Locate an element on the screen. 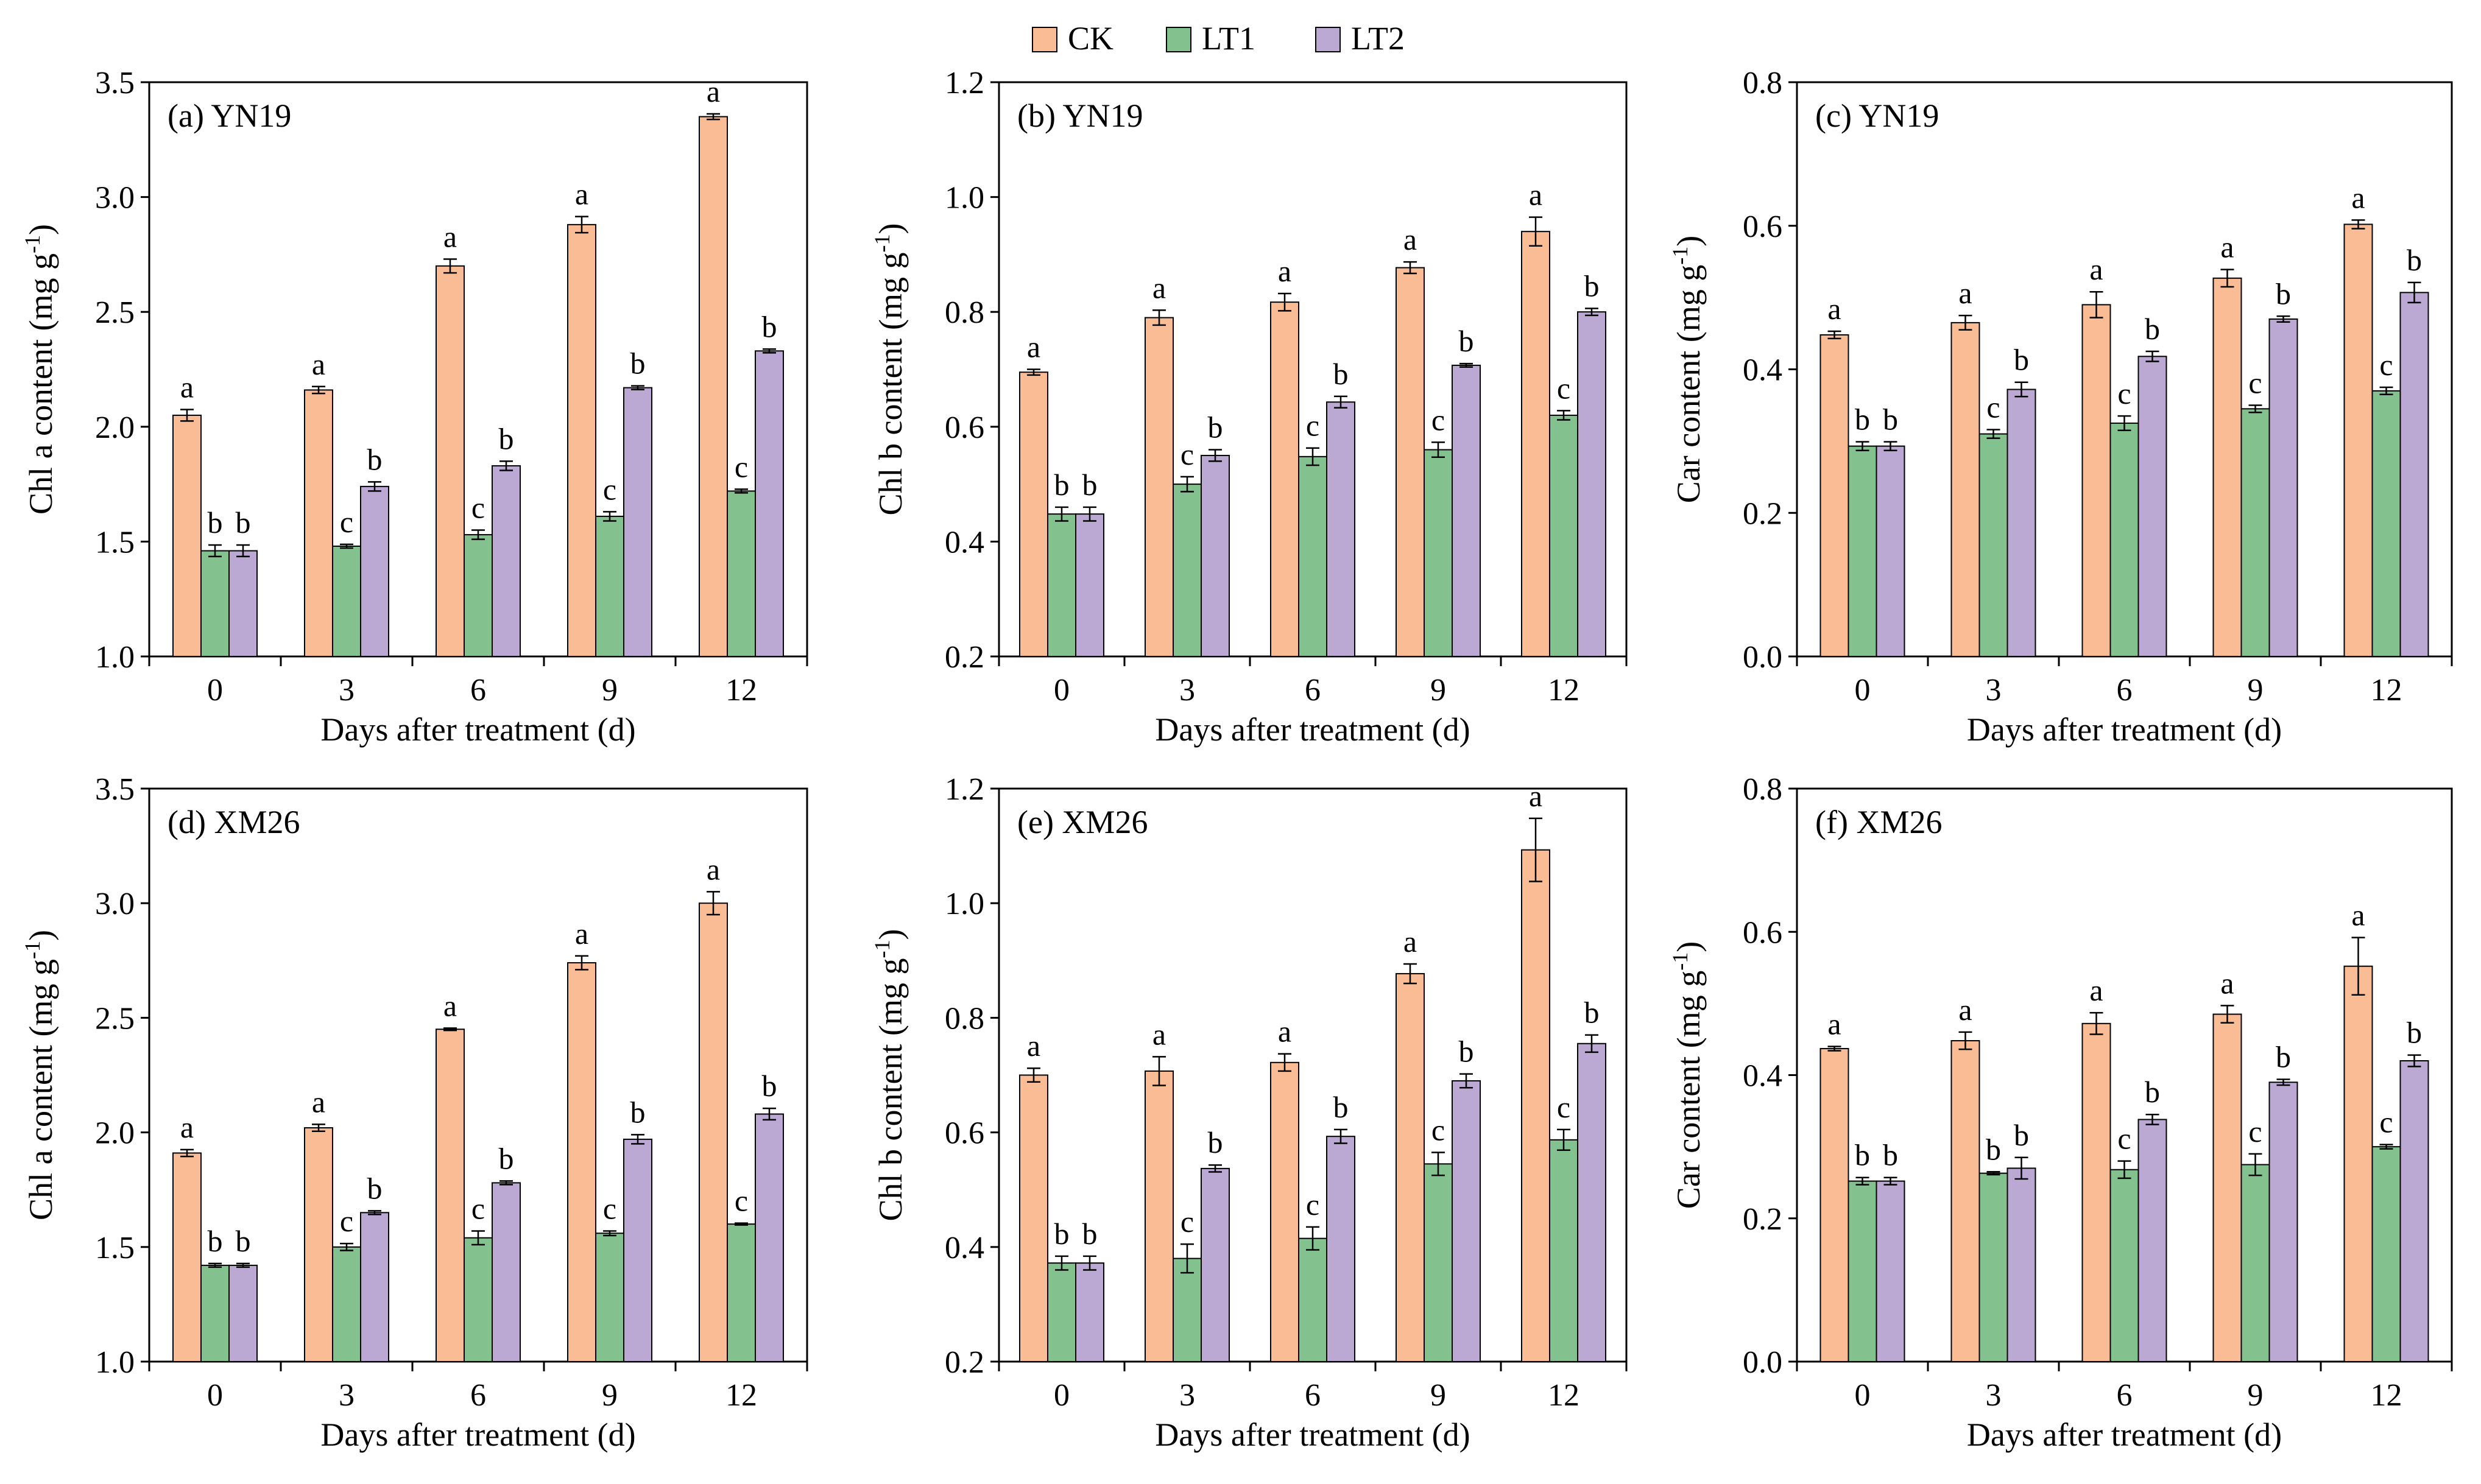 The height and width of the screenshot is (1484, 2481). y-axis-label: Chl a content (mg g-1) is located at coordinates (39, 369).